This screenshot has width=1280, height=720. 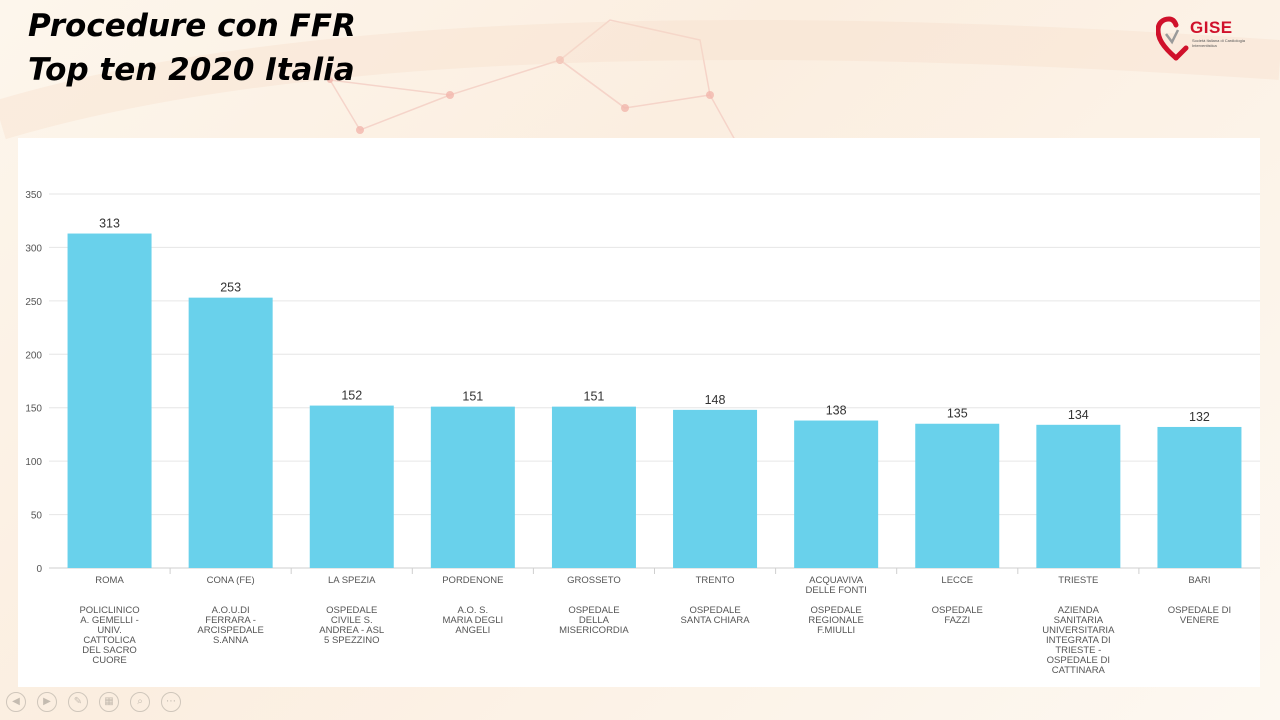 I want to click on y-tick-label: 0, so click(x=39, y=569).